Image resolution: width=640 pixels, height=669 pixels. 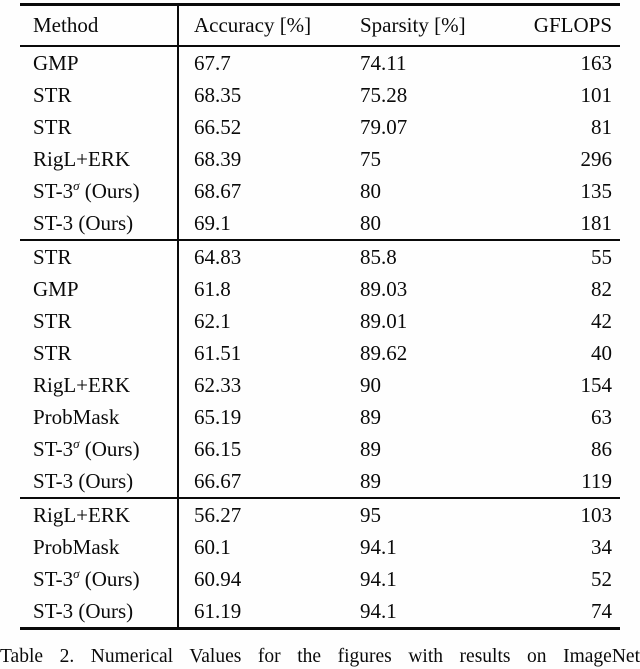 What do you see at coordinates (384, 126) in the screenshot?
I see `sparsity-cell: 79.07` at bounding box center [384, 126].